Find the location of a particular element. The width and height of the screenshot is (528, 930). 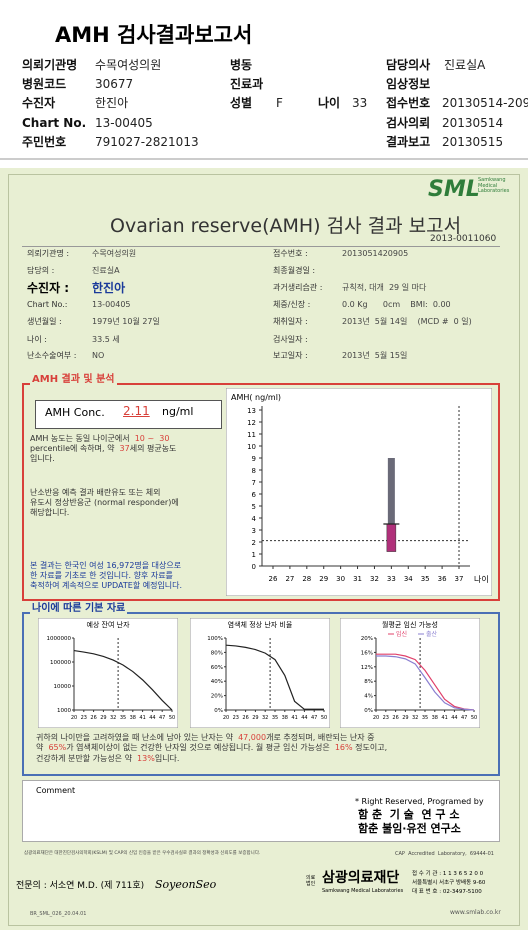

range-bar is located at coordinates (391, 491).